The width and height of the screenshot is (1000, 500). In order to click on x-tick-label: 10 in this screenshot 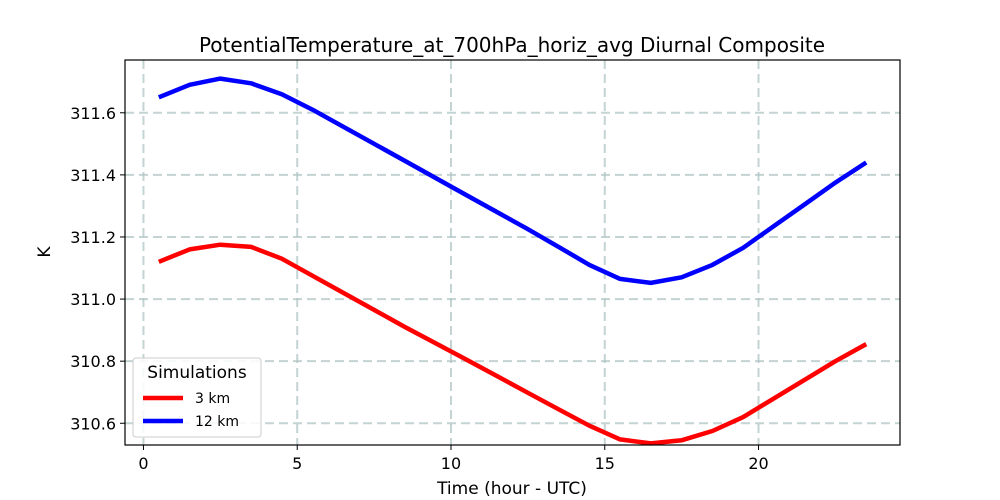, I will do `click(451, 463)`.